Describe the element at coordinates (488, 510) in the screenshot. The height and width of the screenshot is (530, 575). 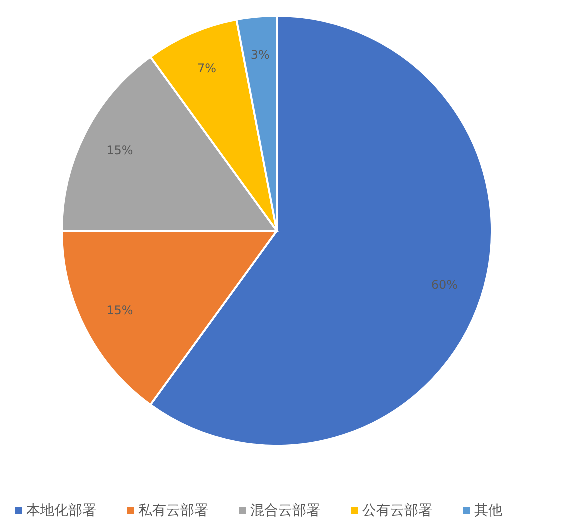
I see `legend-label: 其他` at that location.